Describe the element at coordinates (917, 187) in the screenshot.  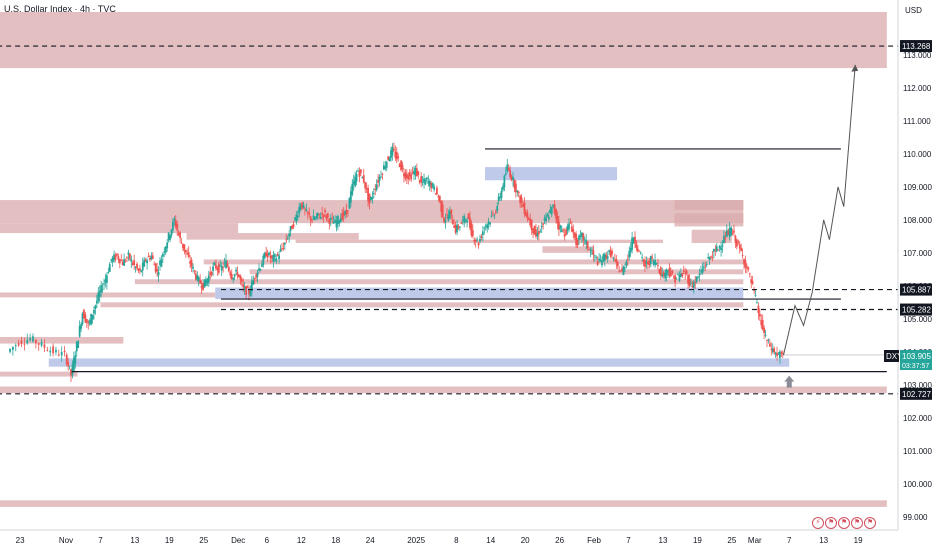
I see `y-tick-label: 109.000` at that location.